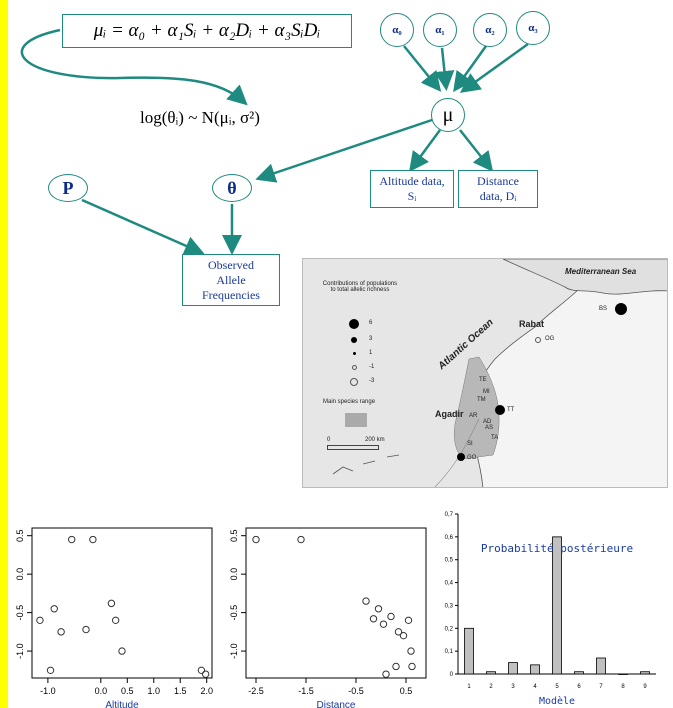 The image size is (673, 708). I want to click on legend-value-1: 1, so click(371, 353).